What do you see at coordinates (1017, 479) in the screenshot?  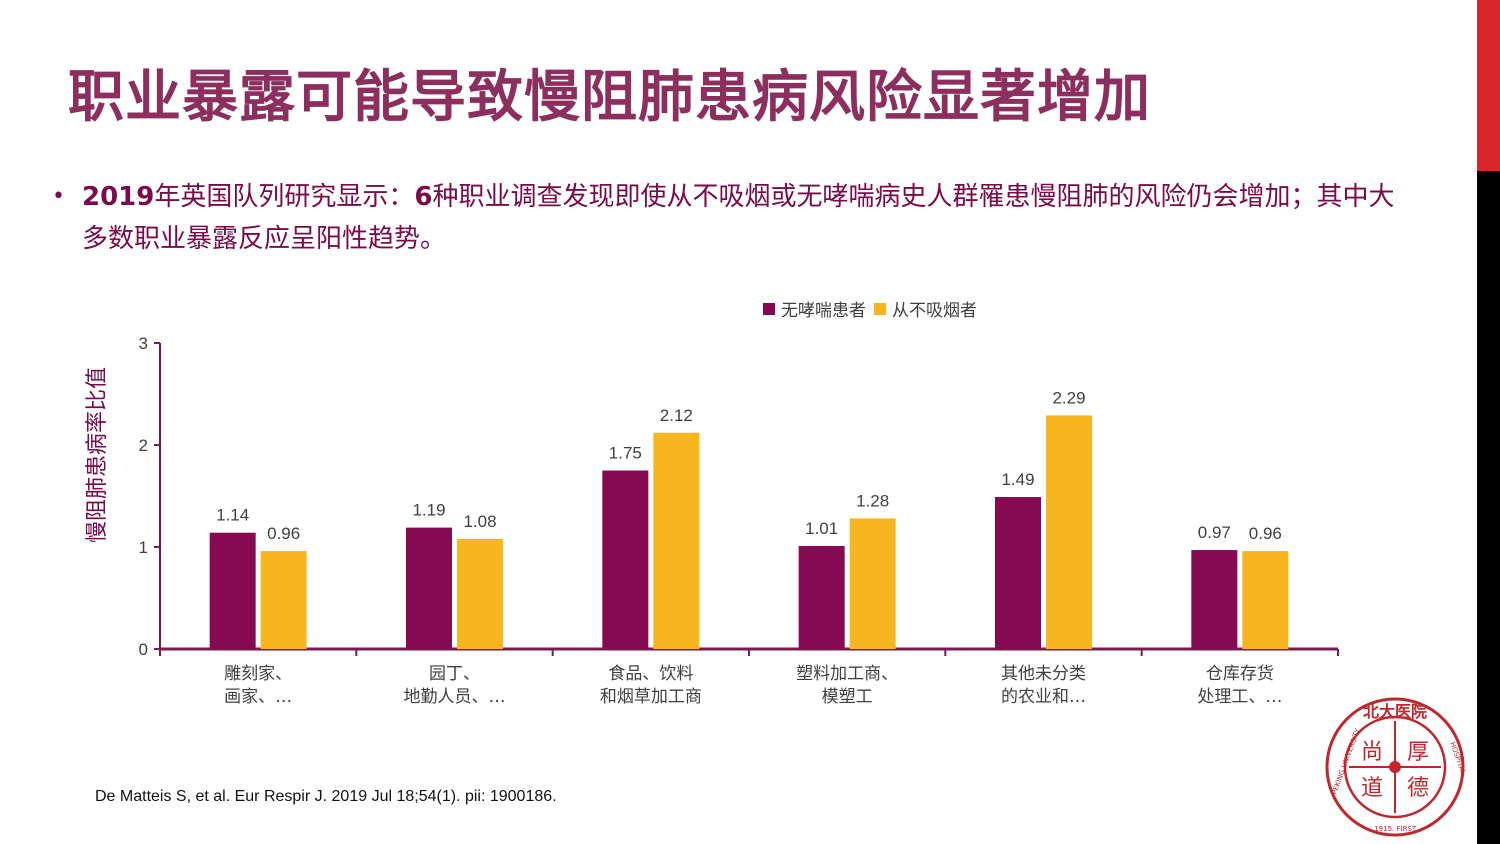 I see `data-label-1: 1.49` at bounding box center [1017, 479].